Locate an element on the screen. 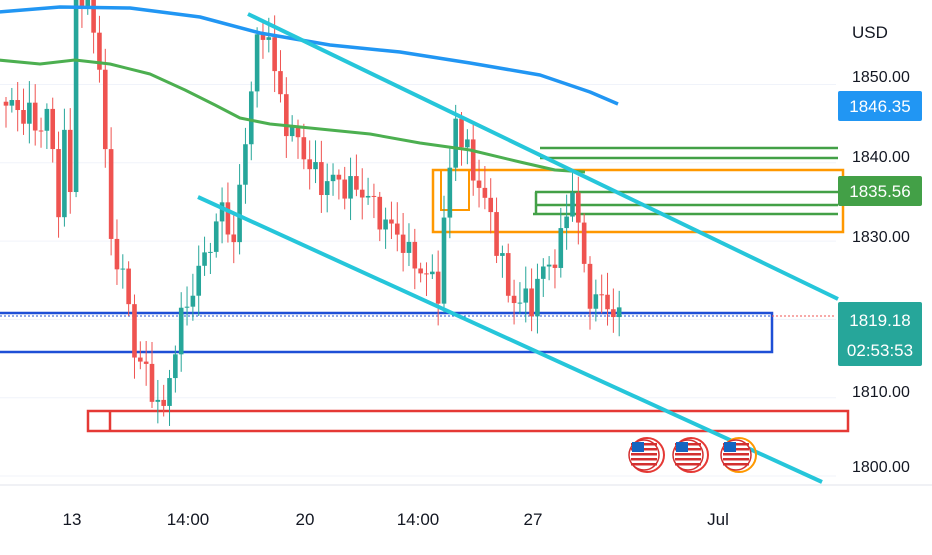 This screenshot has height=555, width=932. support-zone-box is located at coordinates (387, 332).